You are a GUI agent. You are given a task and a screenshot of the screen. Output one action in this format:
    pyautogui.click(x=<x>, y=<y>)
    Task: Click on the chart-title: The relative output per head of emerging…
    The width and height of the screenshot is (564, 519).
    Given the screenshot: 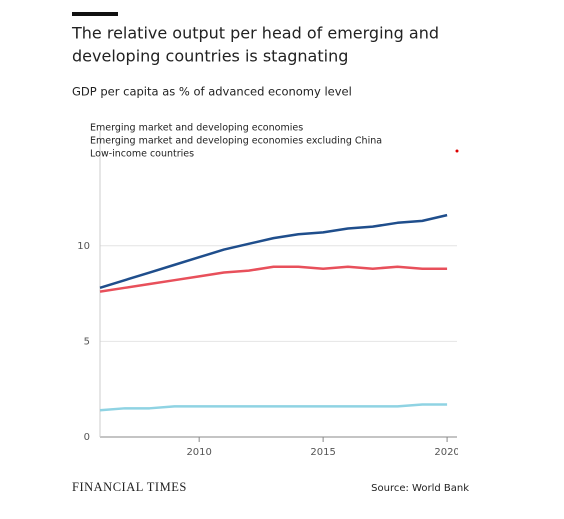 What is the action you would take?
    pyautogui.click(x=255, y=33)
    